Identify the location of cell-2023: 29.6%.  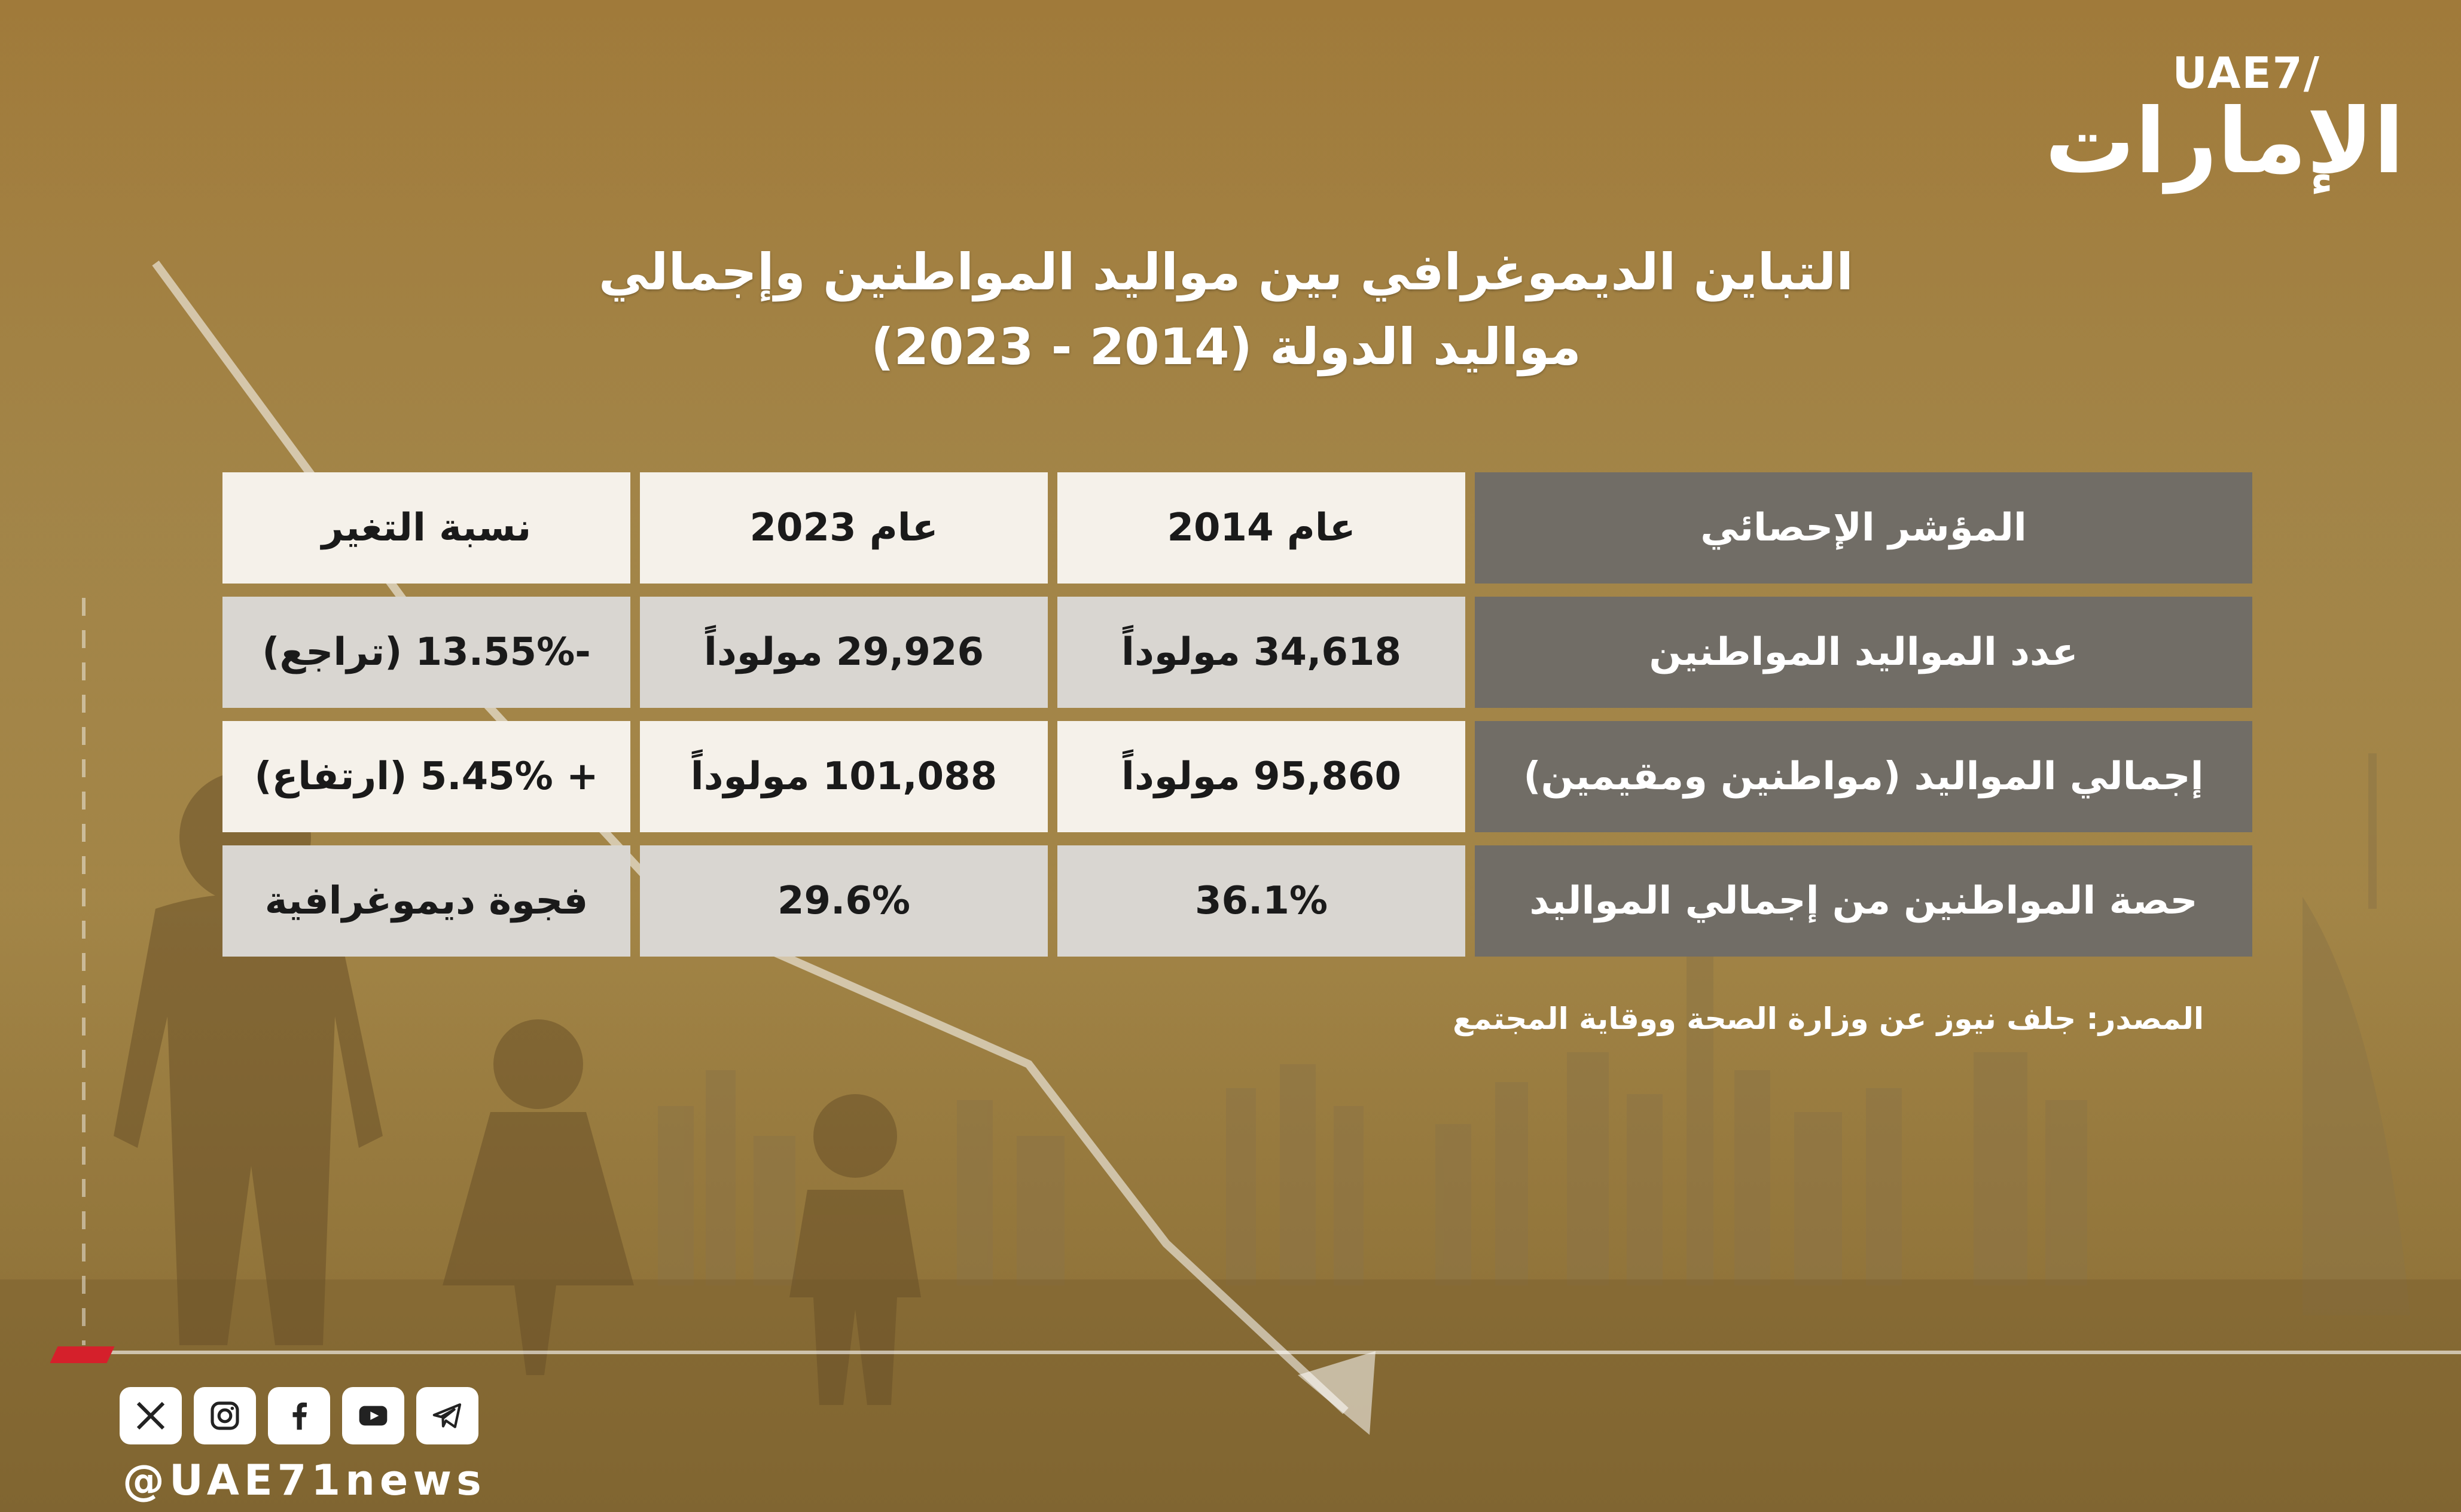
(844, 901).